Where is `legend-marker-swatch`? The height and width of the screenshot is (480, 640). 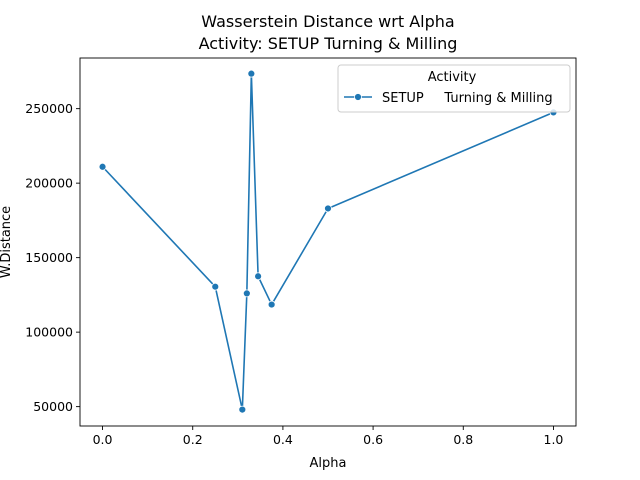
legend-marker-swatch is located at coordinates (358, 97).